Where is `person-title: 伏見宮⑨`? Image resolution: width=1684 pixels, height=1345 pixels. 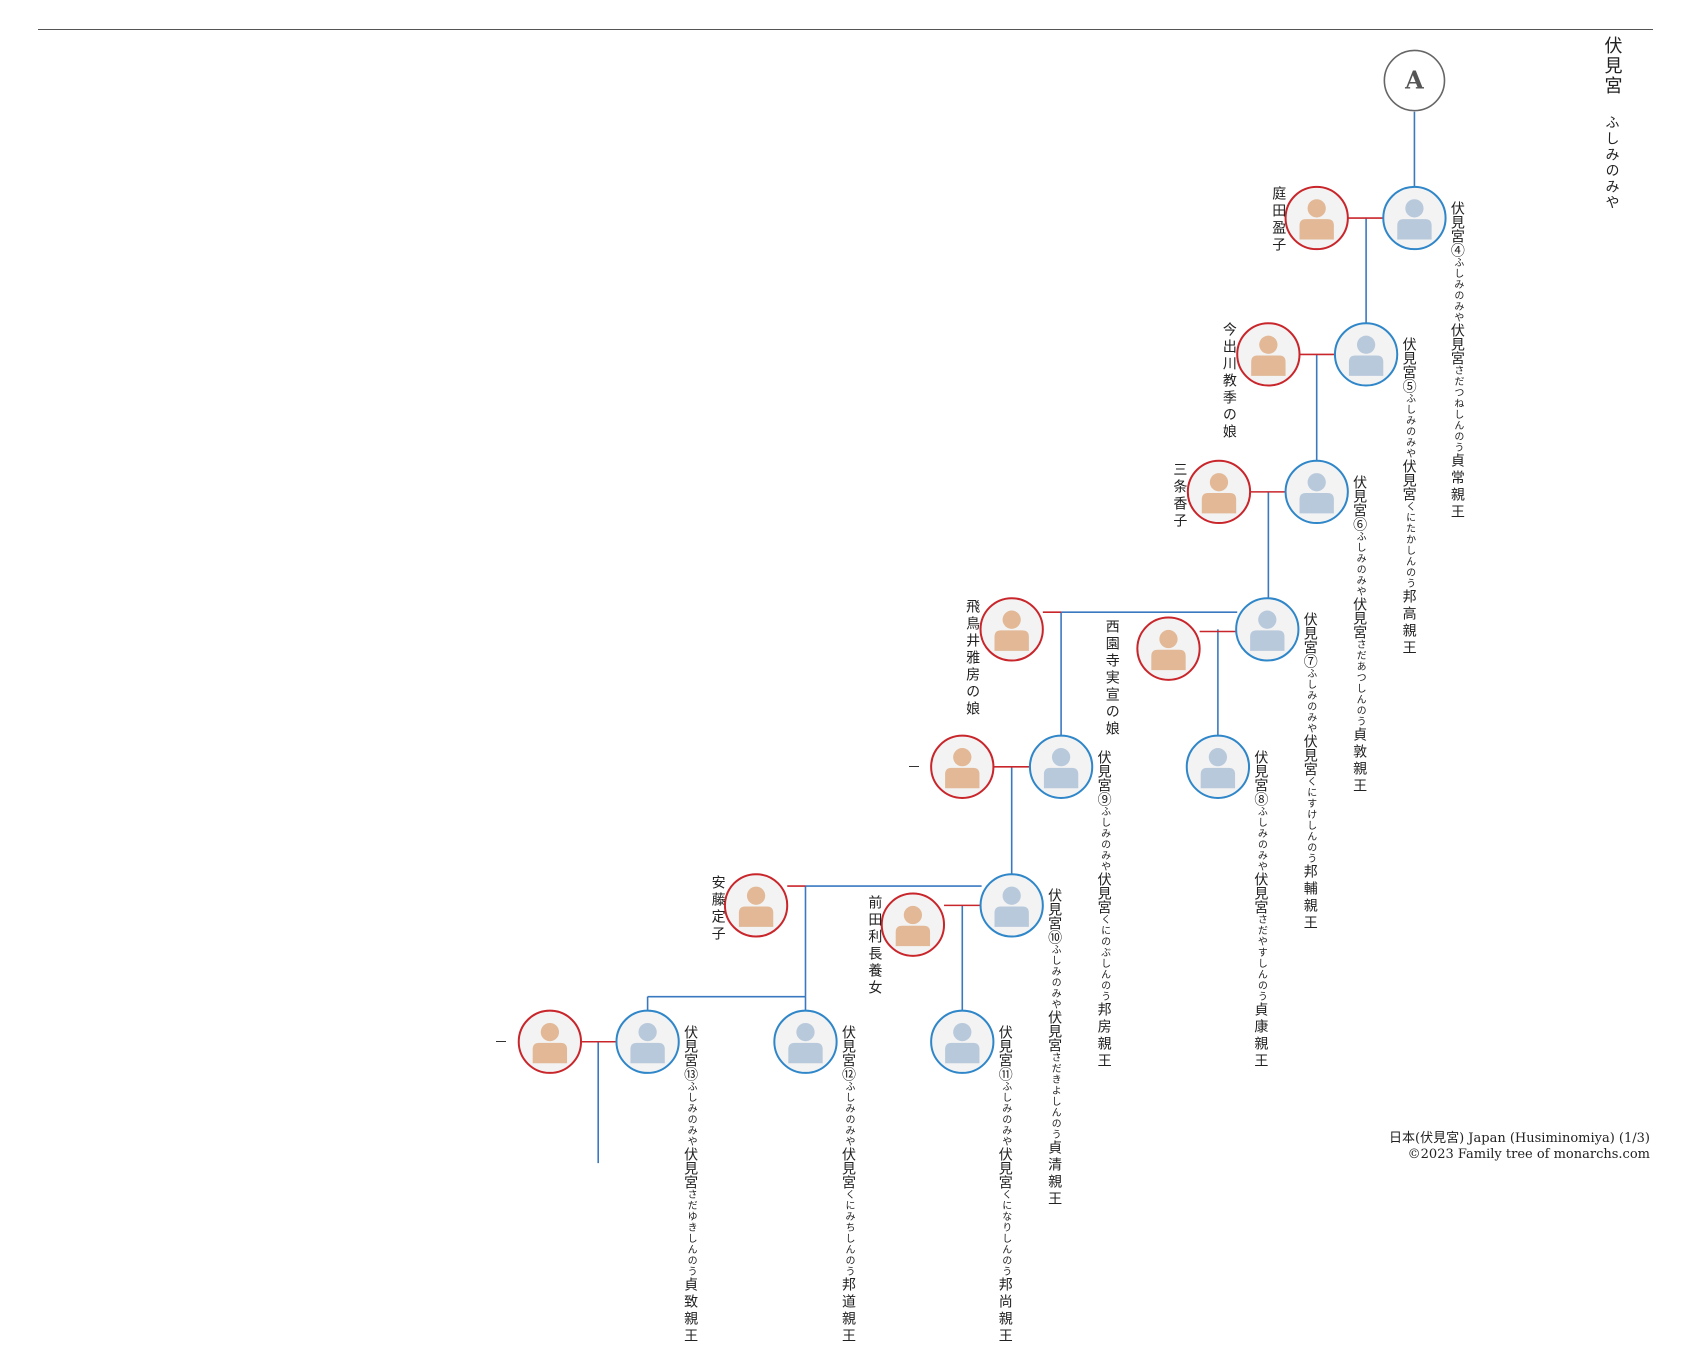 person-title: 伏見宮⑨ is located at coordinates (1103, 777).